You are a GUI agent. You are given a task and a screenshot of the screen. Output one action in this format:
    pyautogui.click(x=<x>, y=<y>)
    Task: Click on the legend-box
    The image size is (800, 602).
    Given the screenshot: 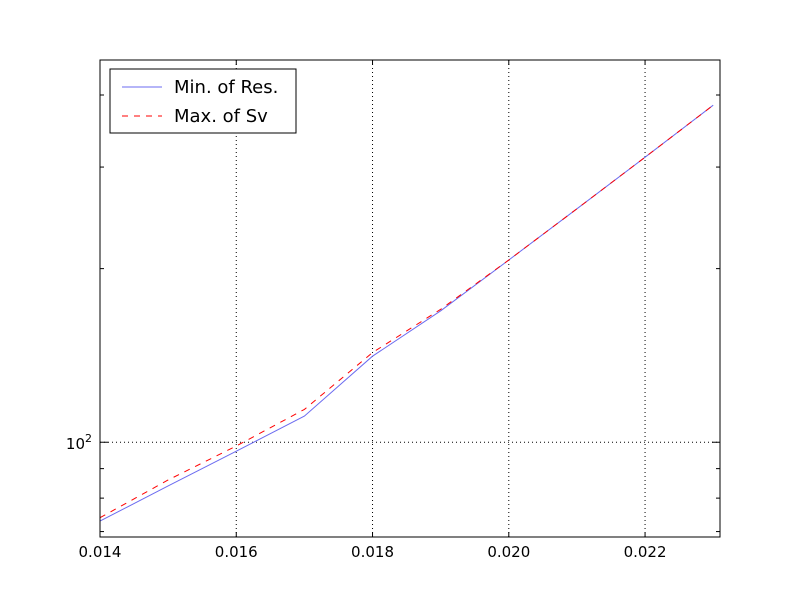 What is the action you would take?
    pyautogui.click(x=203, y=101)
    